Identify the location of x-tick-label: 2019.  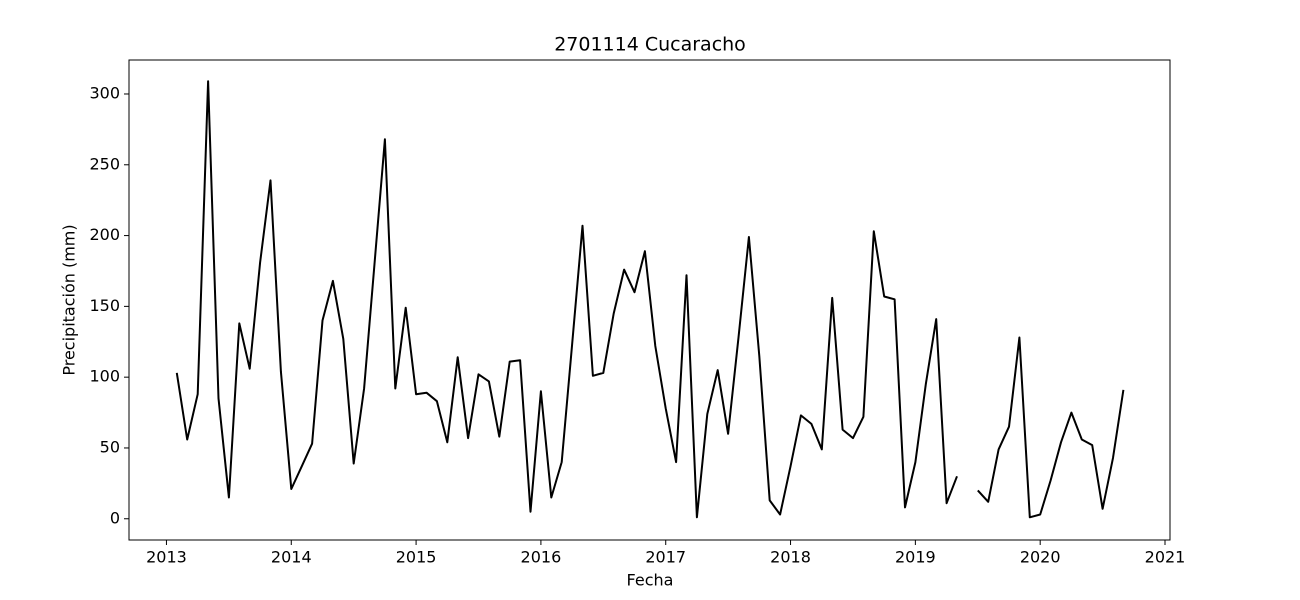
(915, 557).